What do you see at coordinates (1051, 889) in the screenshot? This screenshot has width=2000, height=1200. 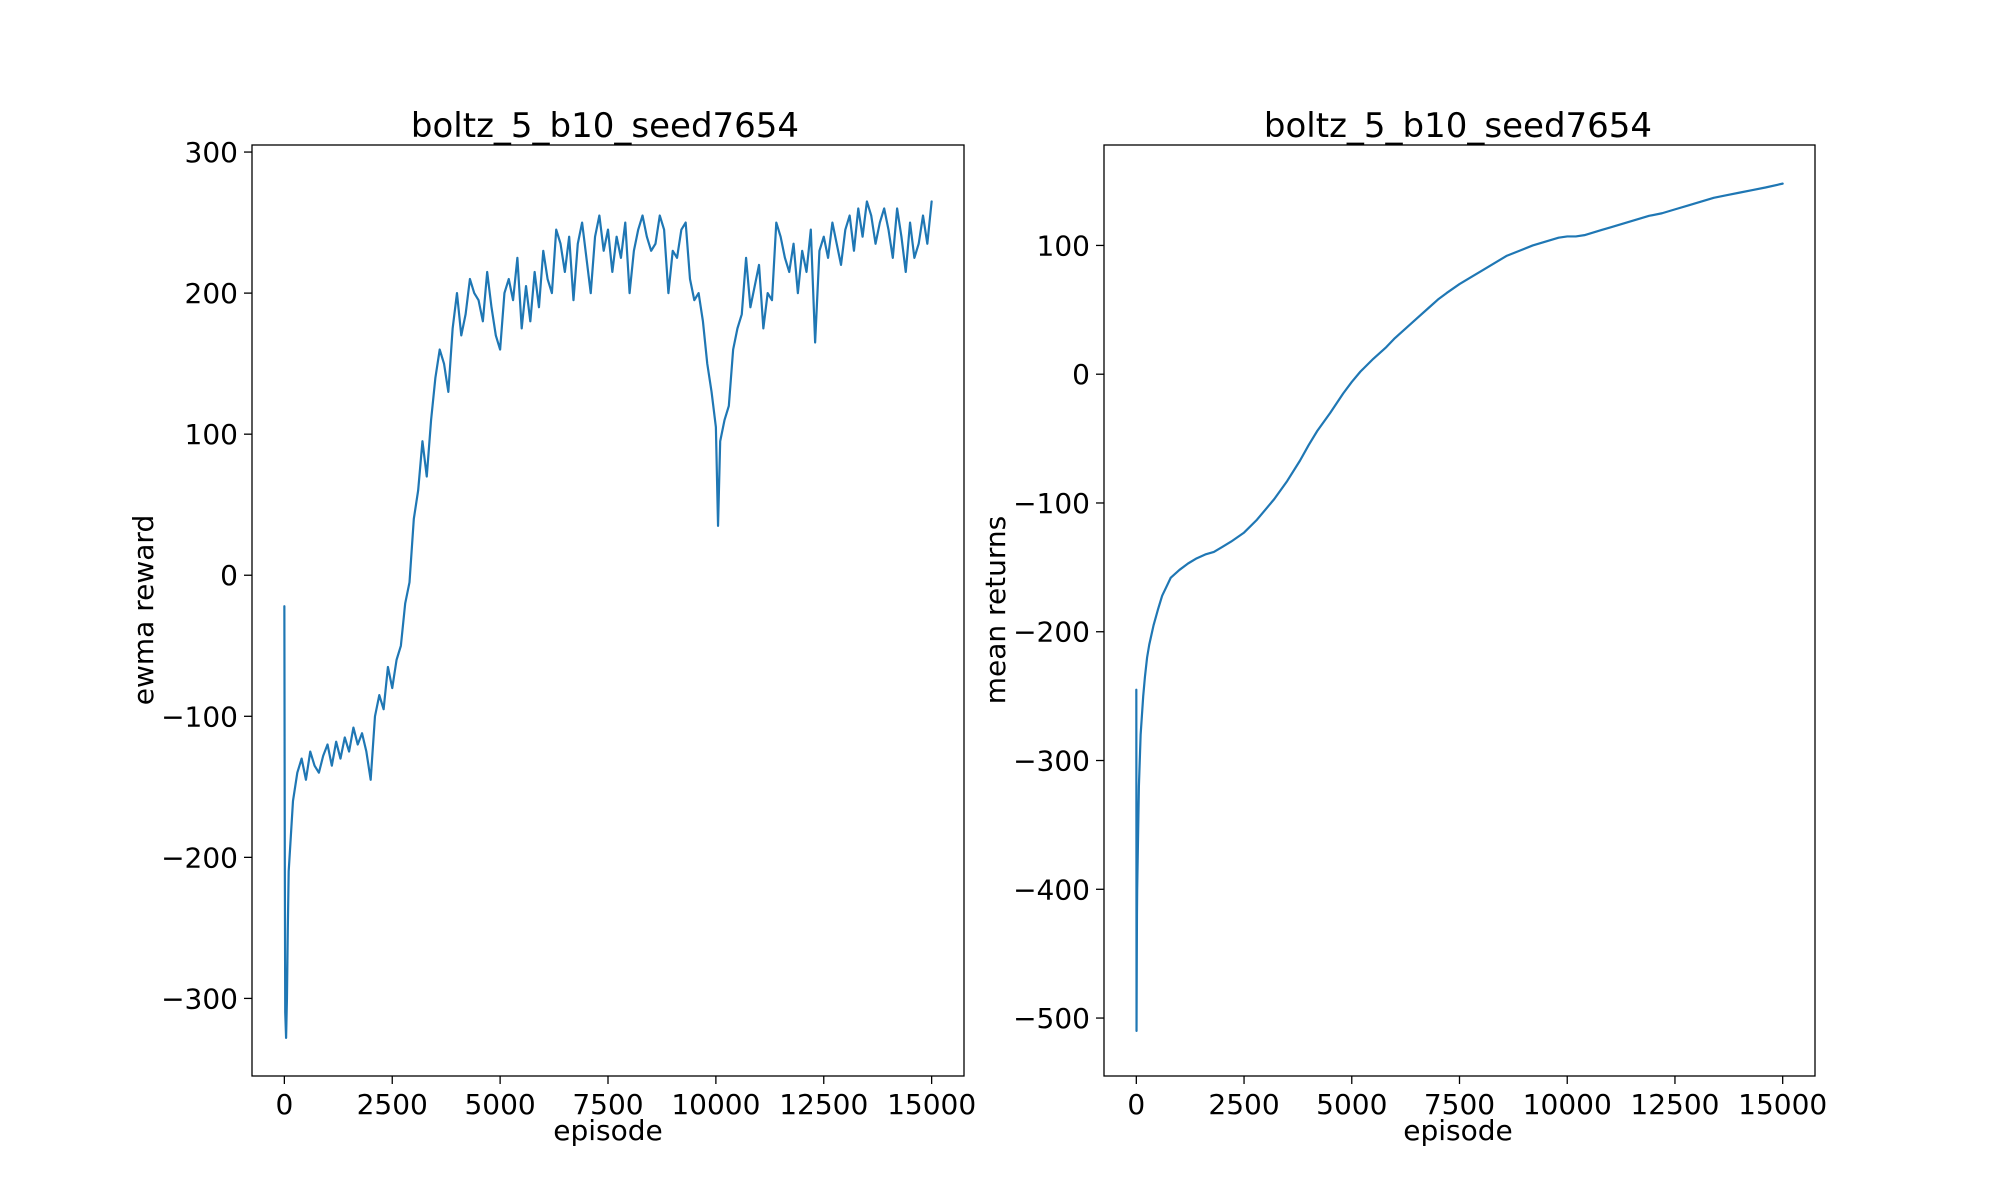 I see `y-tick-label: −400` at bounding box center [1051, 889].